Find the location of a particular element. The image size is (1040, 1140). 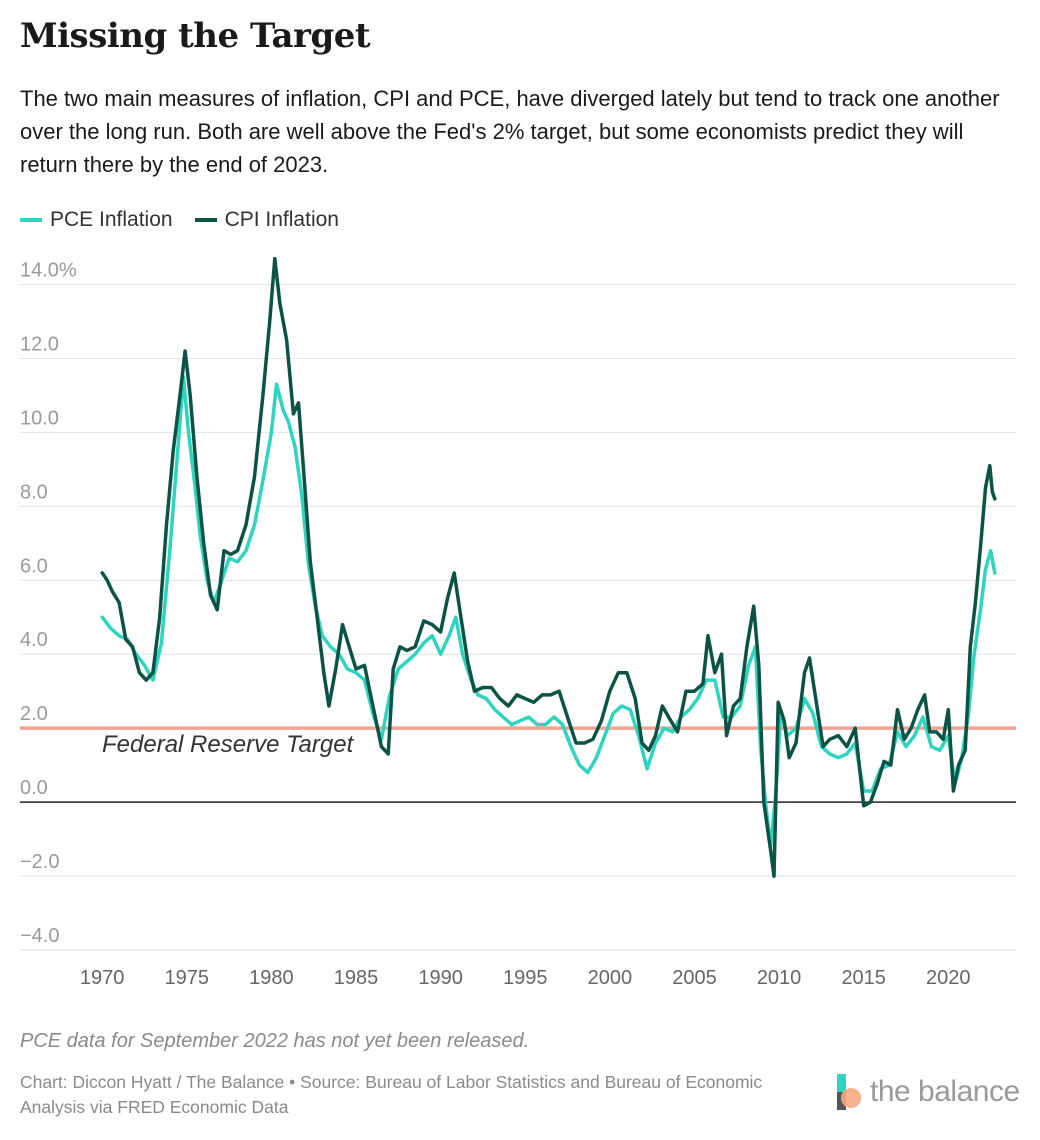

x-tick-label: 2020 is located at coordinates (948, 978).